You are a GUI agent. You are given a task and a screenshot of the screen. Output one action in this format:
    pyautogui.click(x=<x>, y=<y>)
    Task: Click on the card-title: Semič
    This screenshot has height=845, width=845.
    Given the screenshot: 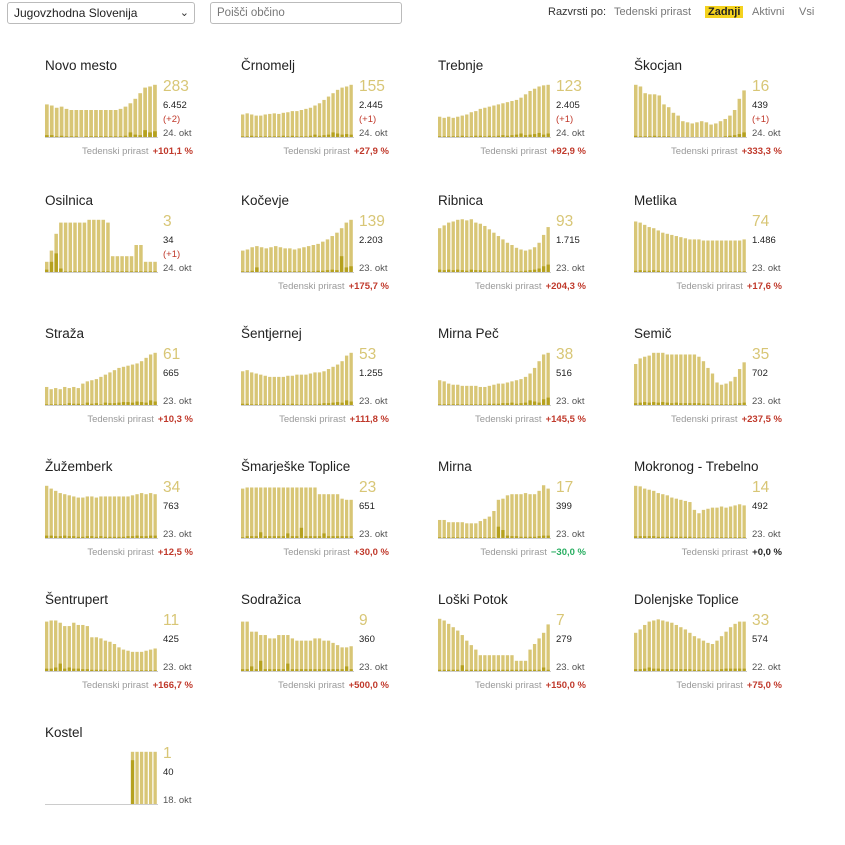 What is the action you would take?
    pyautogui.click(x=653, y=333)
    